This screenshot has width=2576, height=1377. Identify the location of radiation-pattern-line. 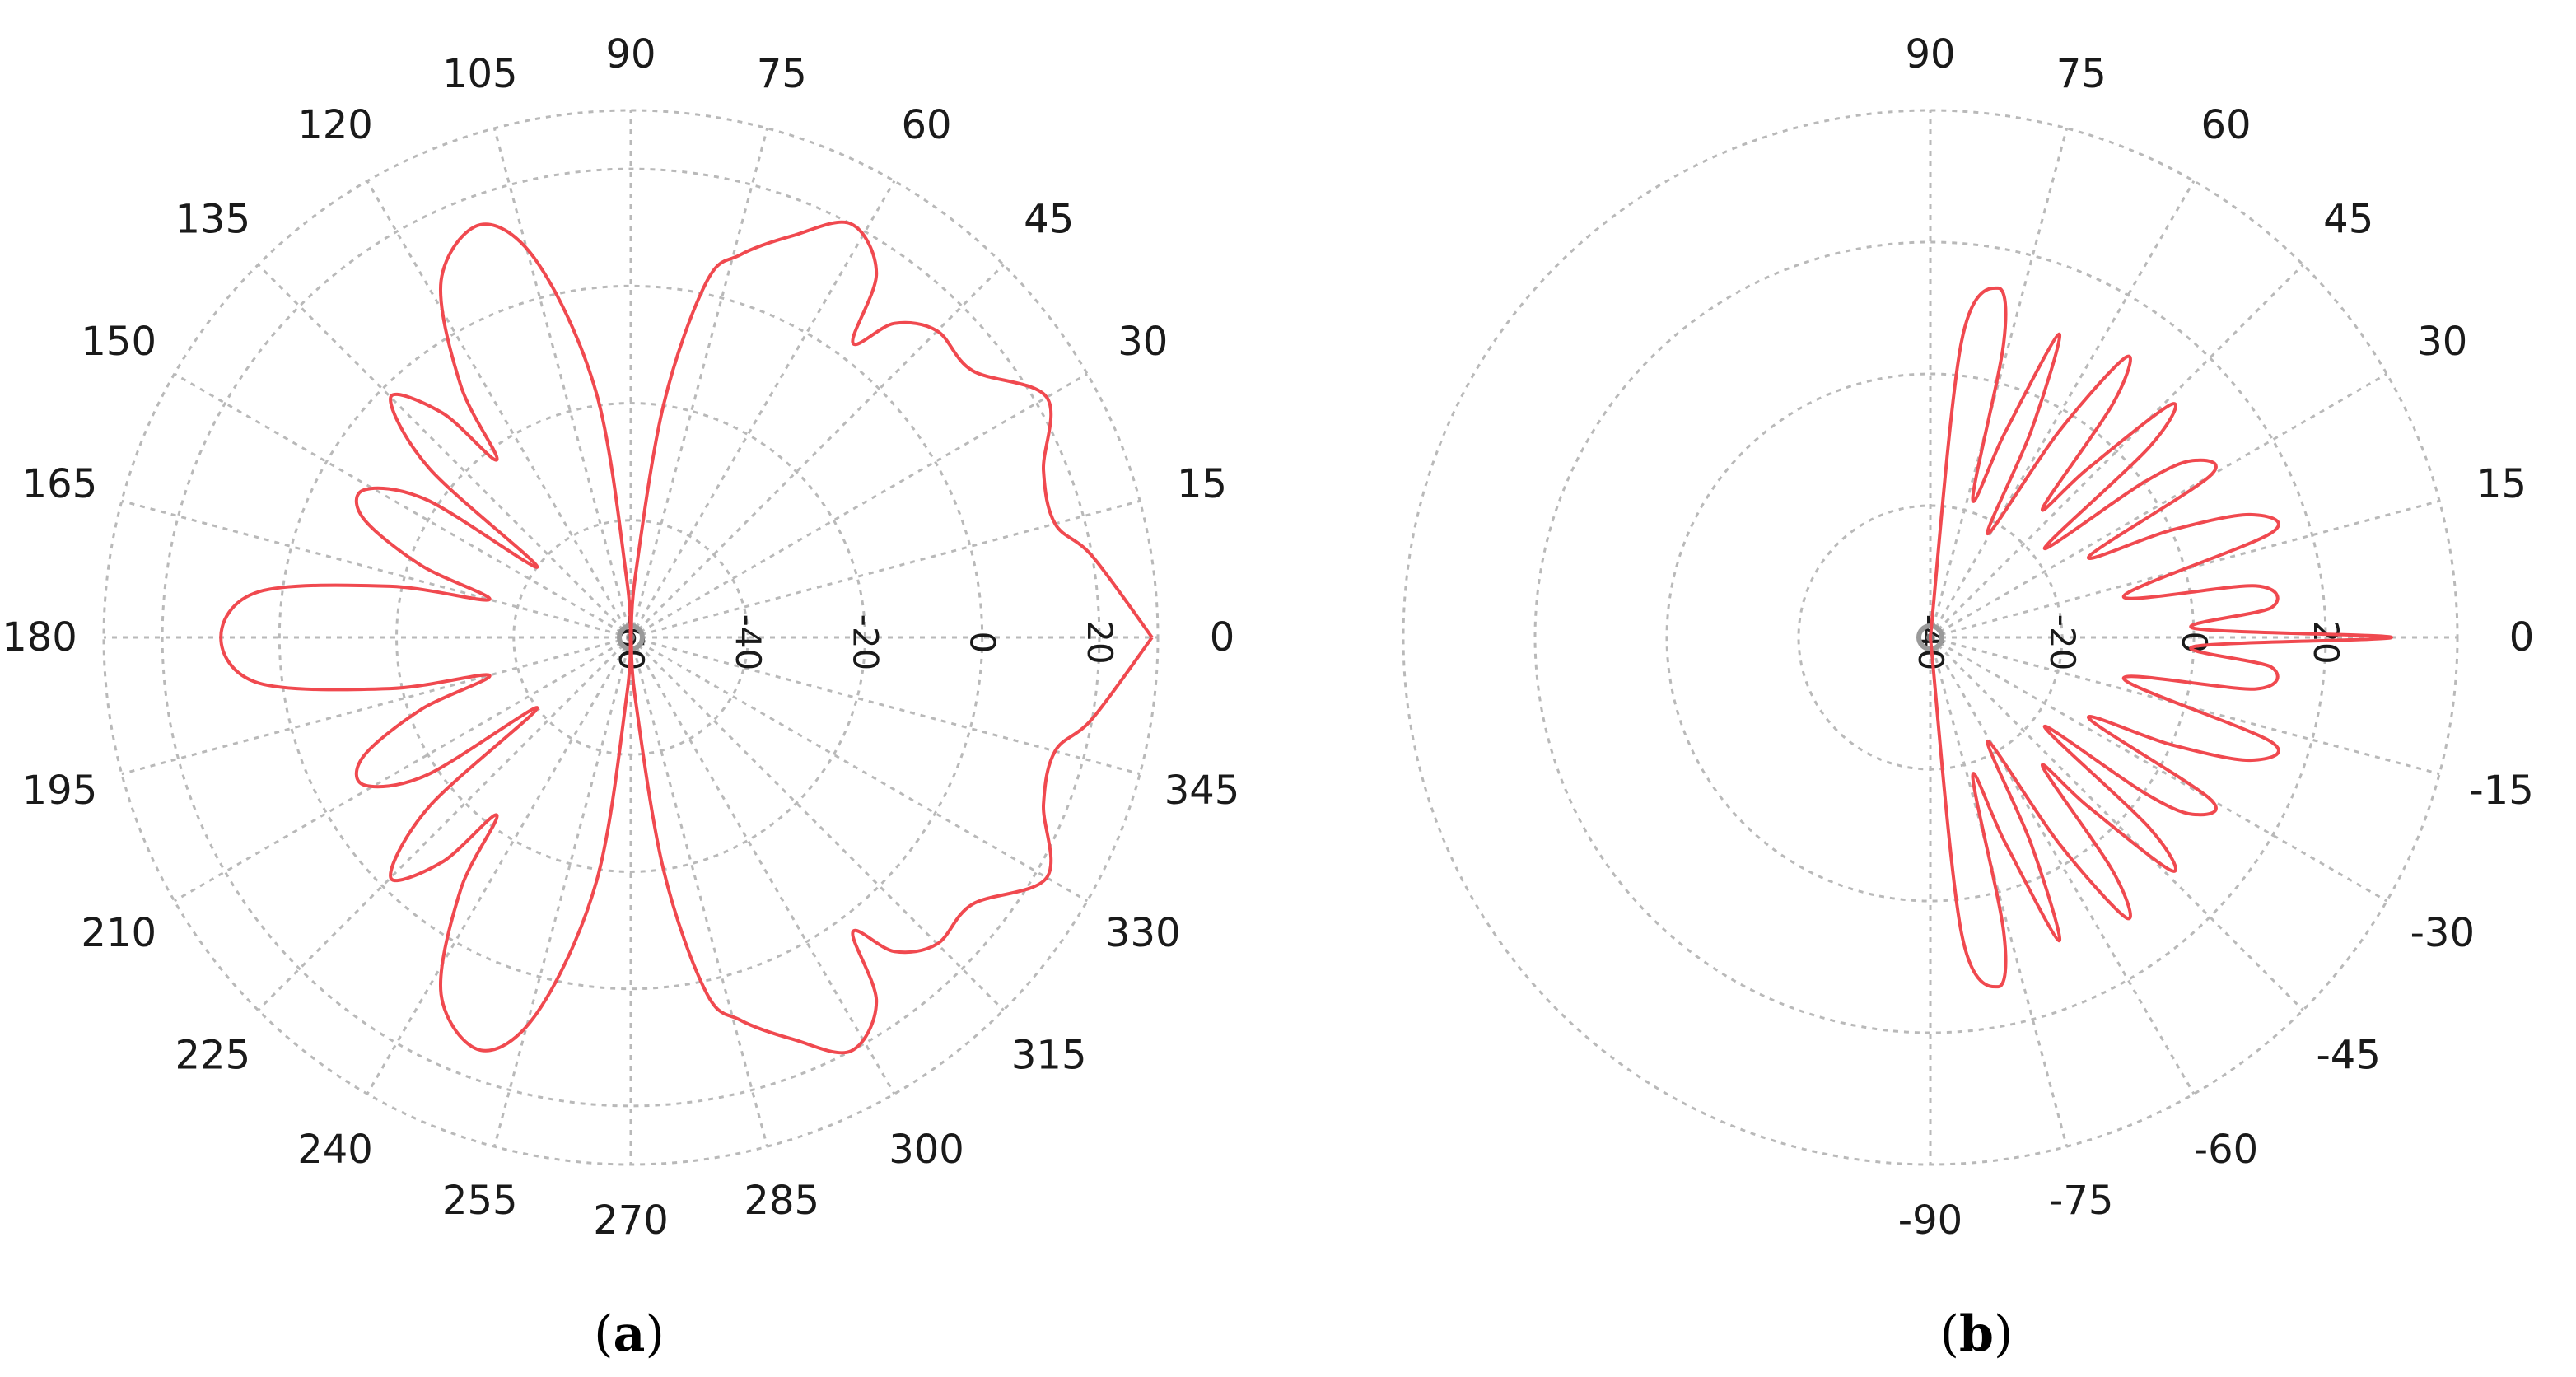
(2161, 637).